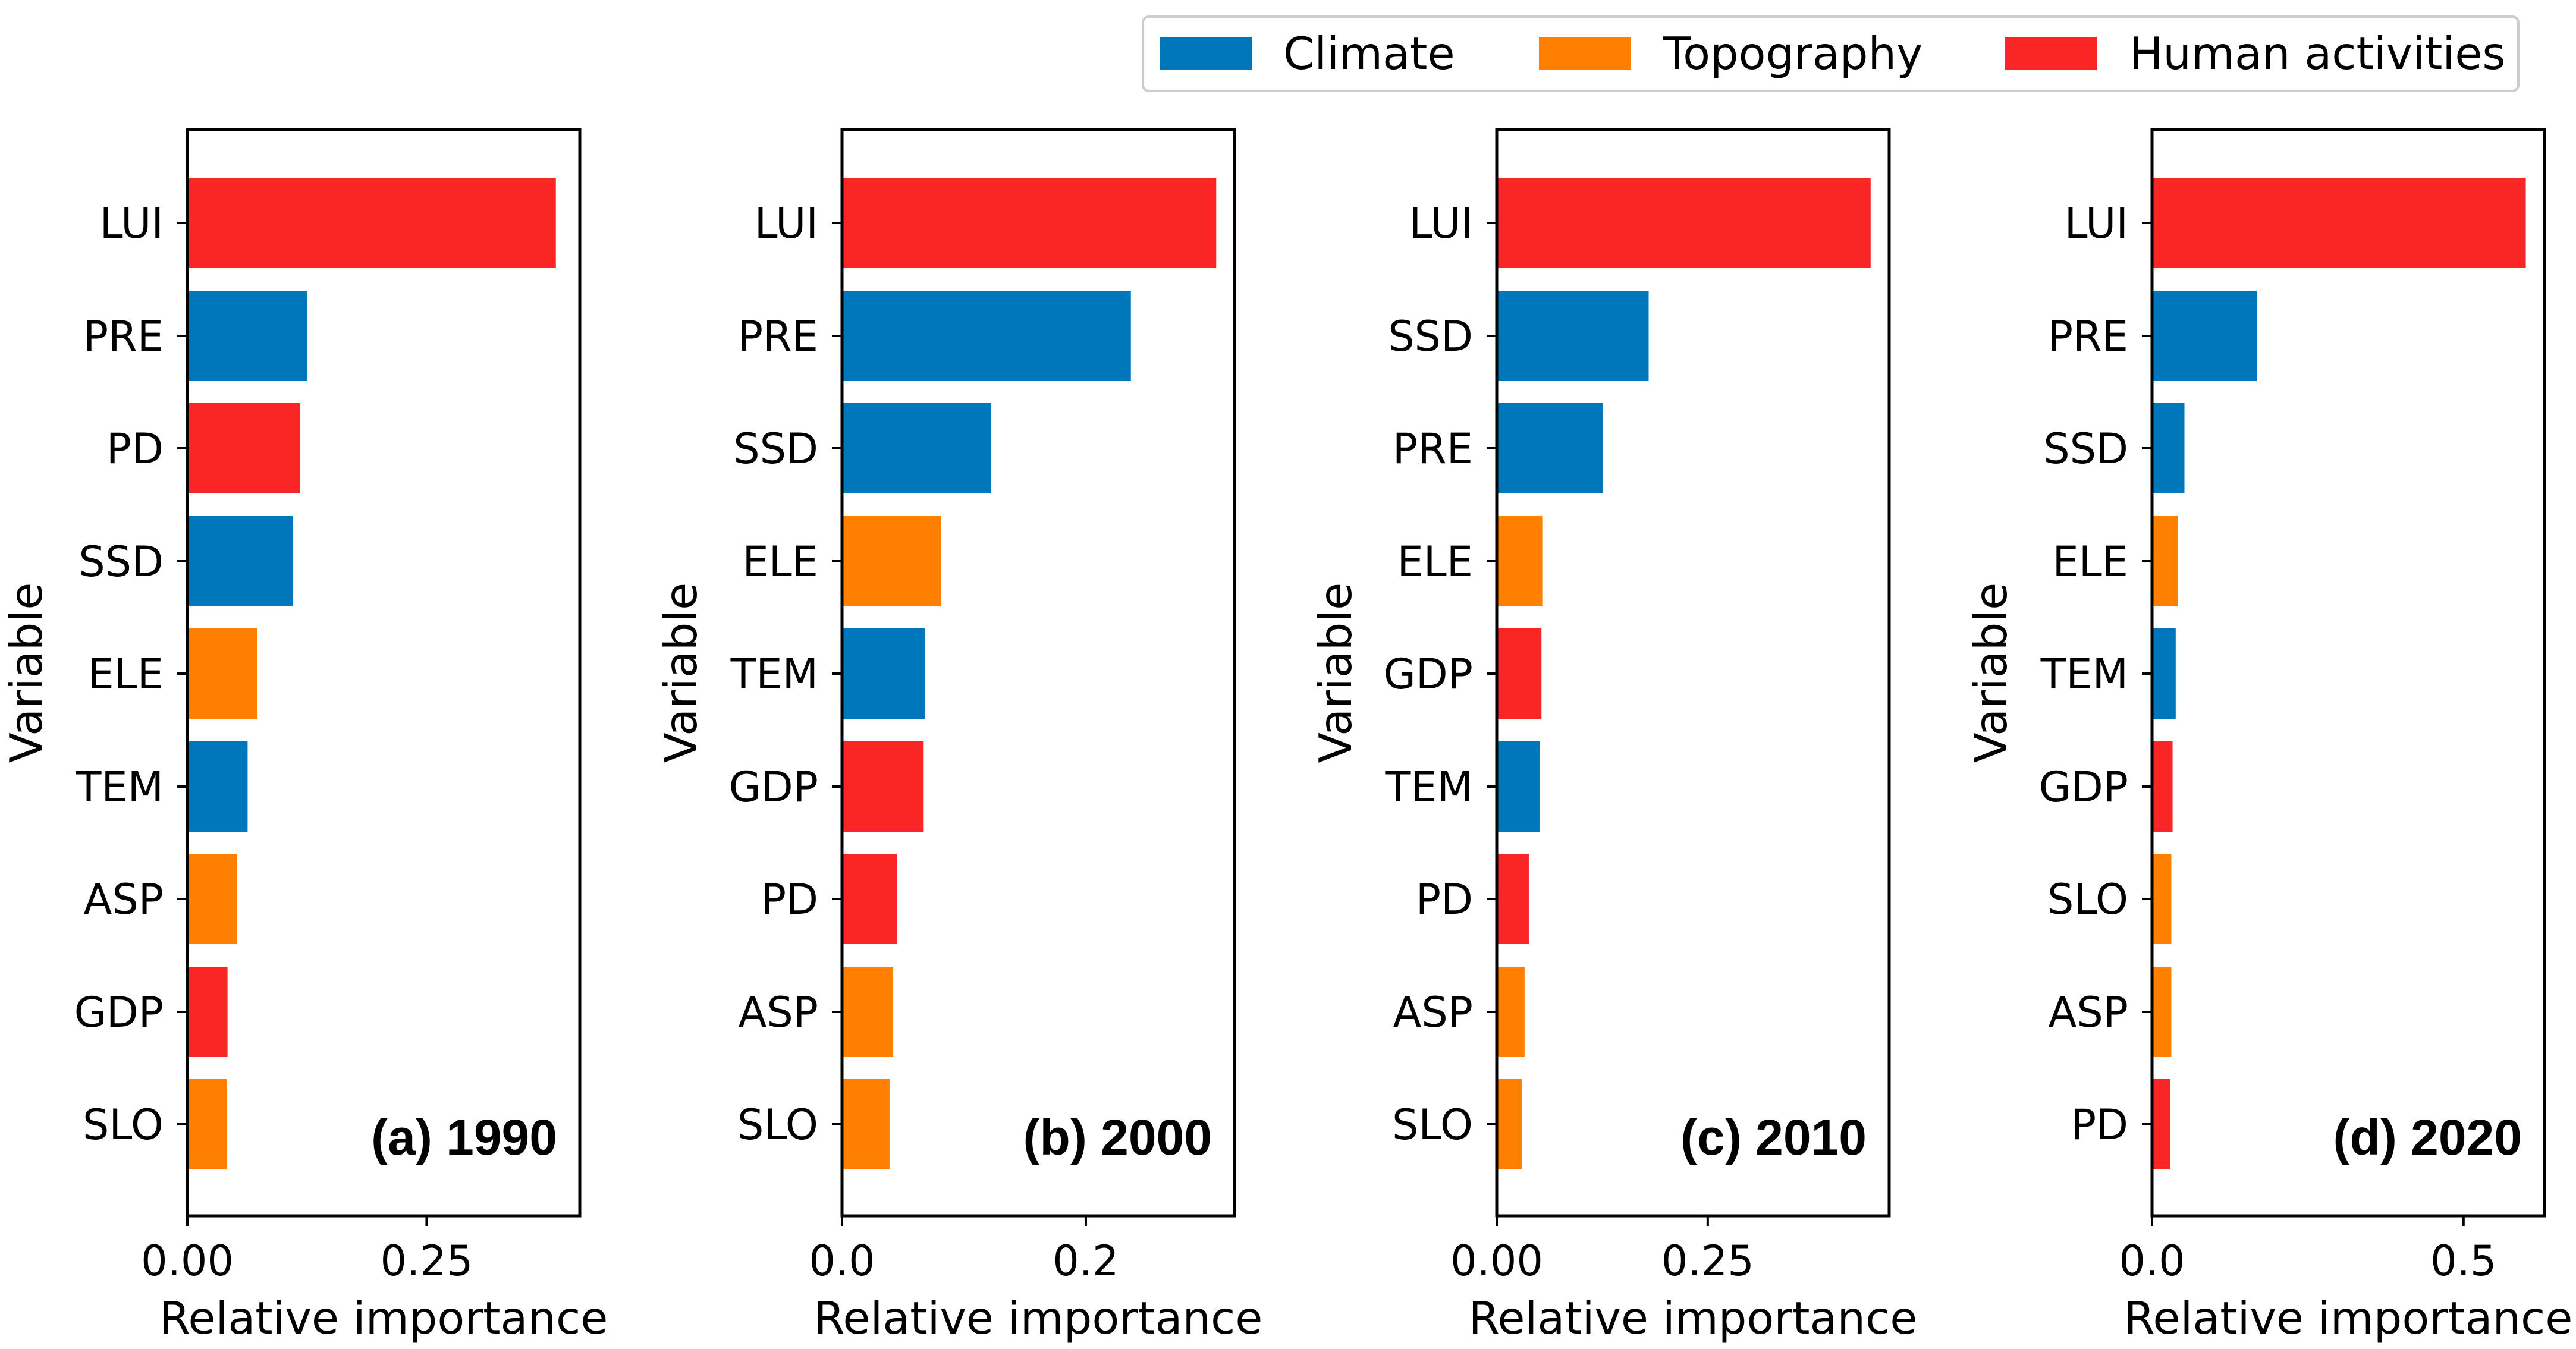 The height and width of the screenshot is (1349, 2576). I want to click on panel-label: (c) 2010, so click(1773, 1137).